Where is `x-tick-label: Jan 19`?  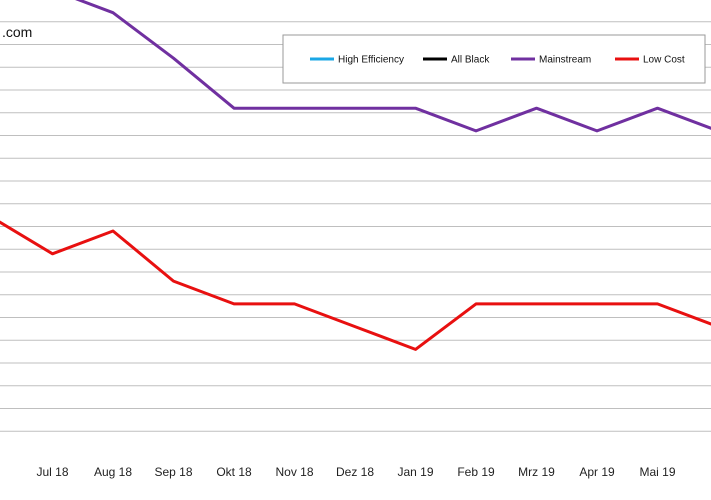 x-tick-label: Jan 19 is located at coordinates (415, 472).